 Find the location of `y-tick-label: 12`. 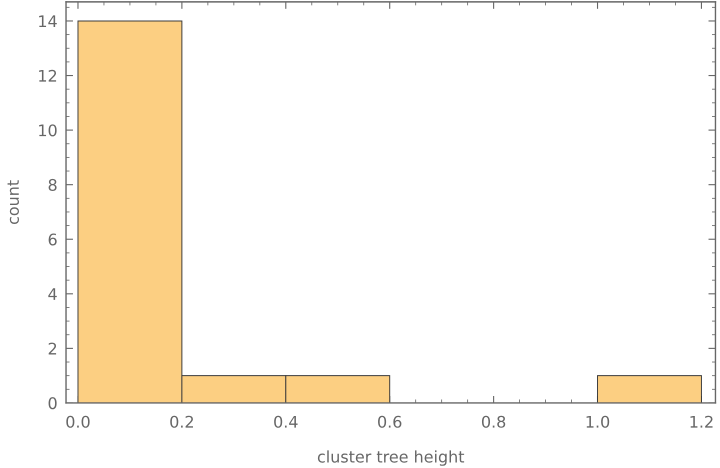

y-tick-label: 12 is located at coordinates (47, 76).